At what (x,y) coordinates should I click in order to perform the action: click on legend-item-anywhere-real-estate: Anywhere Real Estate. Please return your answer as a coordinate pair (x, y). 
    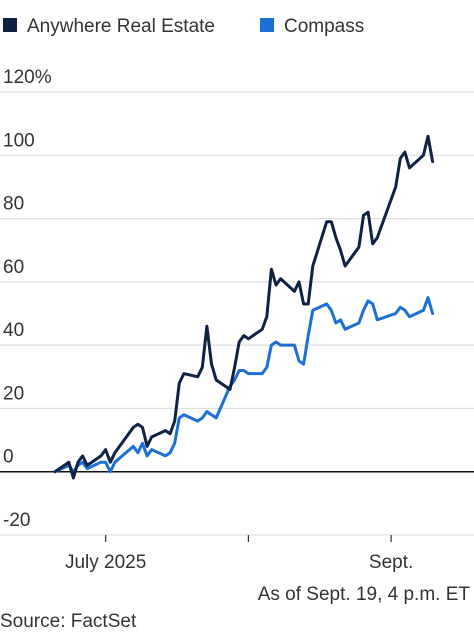
    Looking at the image, I should click on (109, 26).